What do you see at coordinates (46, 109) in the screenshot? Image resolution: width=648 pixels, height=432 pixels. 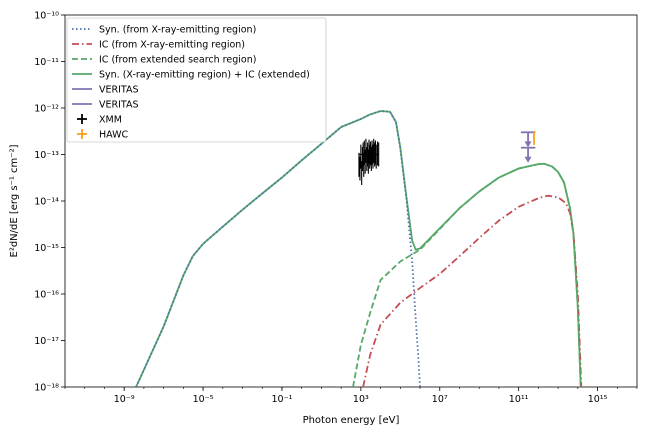 I see `y-tick-label-6: 10⁻¹²` at bounding box center [46, 109].